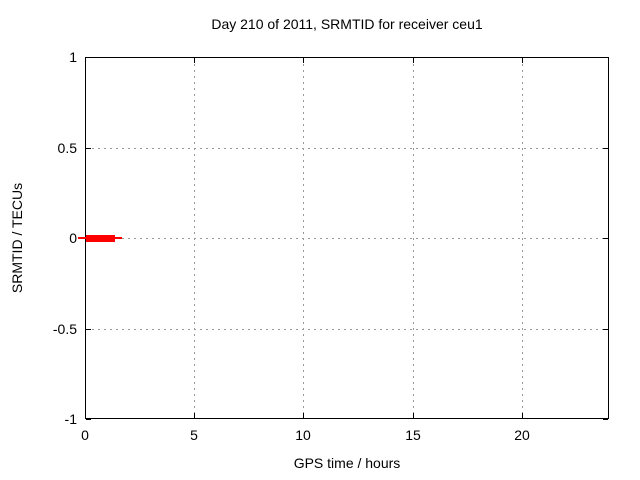 This screenshot has width=640, height=480. Describe the element at coordinates (64, 329) in the screenshot. I see `y-tick-label: -0.5` at that location.